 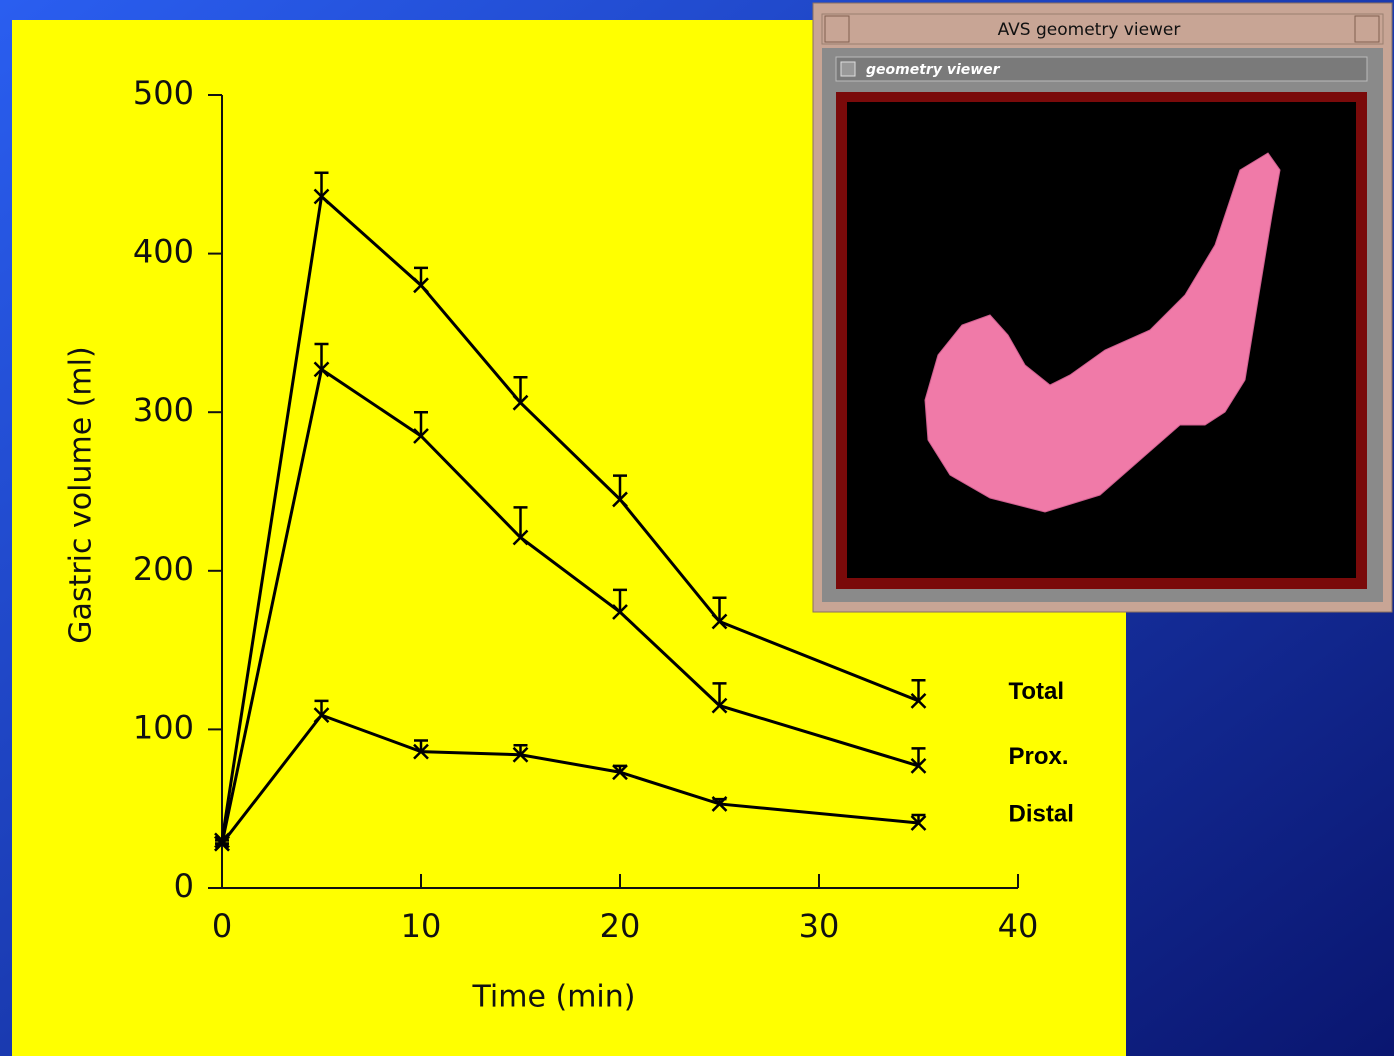 I want to click on x-tick-label: 10, so click(x=421, y=926).